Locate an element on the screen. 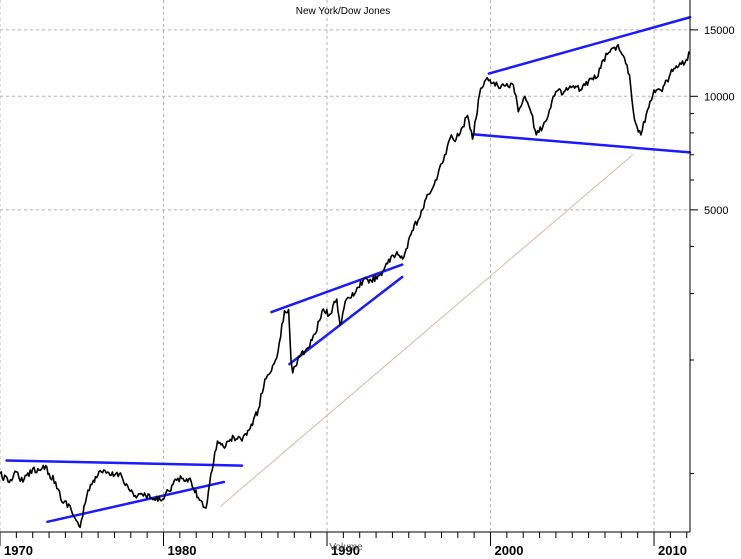 The image size is (741, 559). x-tick-label-2: 1990 is located at coordinates (345, 550).